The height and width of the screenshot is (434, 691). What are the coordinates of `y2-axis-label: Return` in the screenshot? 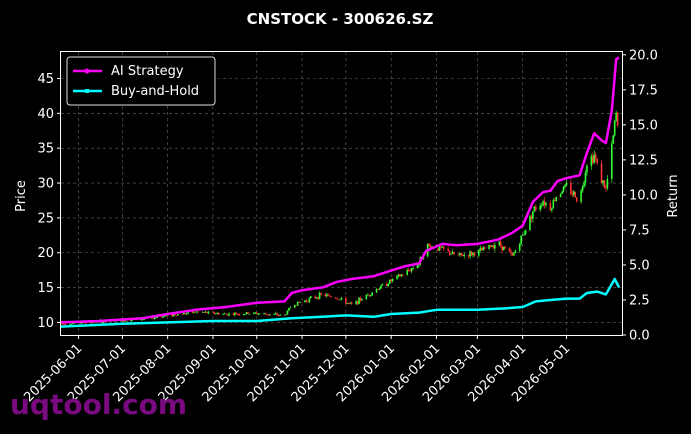 It's located at (673, 195).